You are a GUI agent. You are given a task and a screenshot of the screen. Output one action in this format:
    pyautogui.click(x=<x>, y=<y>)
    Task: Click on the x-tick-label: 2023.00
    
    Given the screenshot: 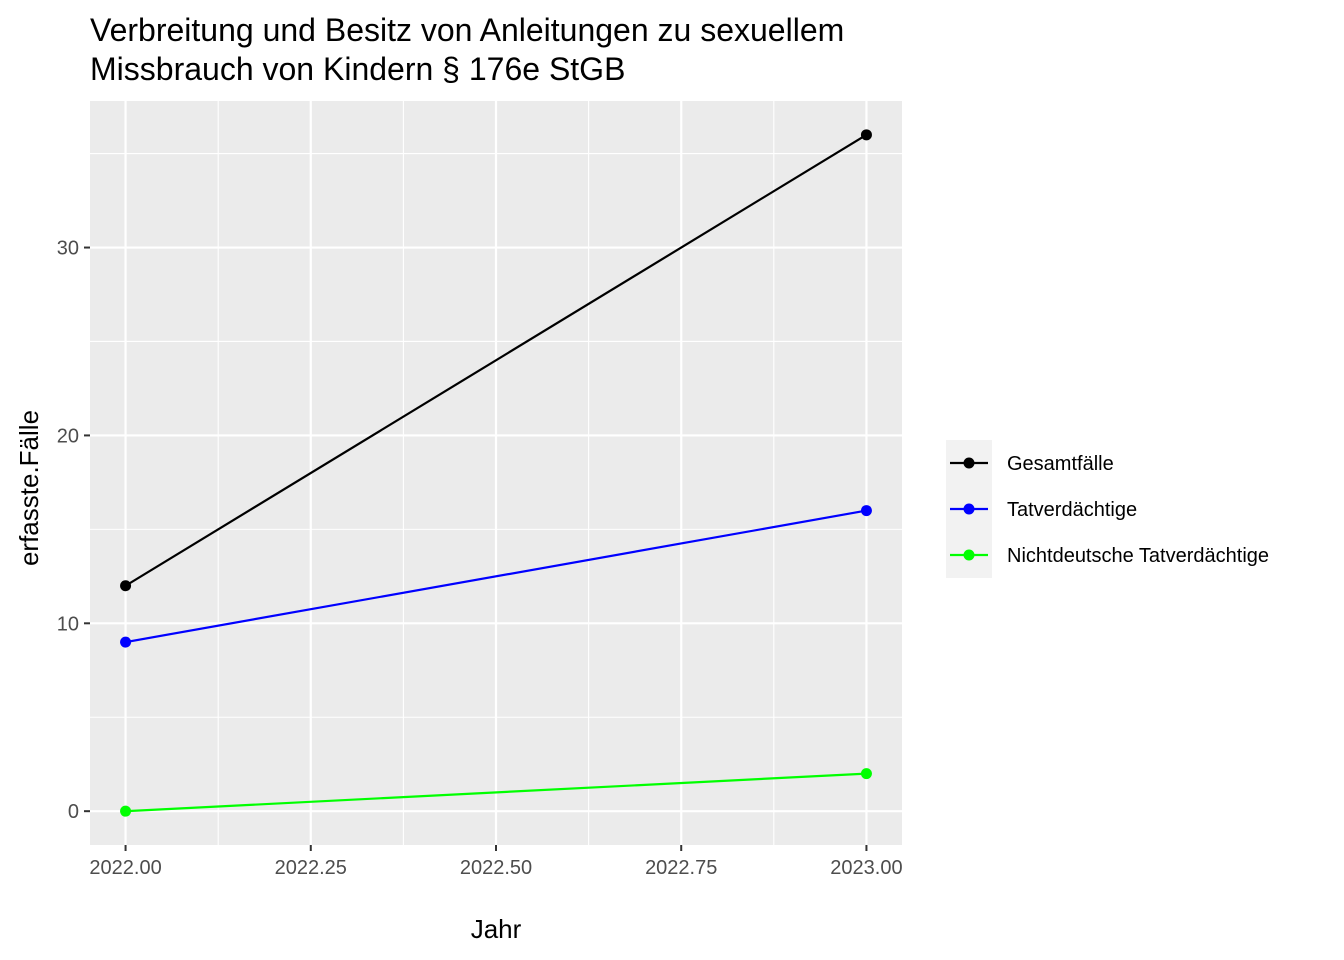 What is the action you would take?
    pyautogui.click(x=866, y=868)
    